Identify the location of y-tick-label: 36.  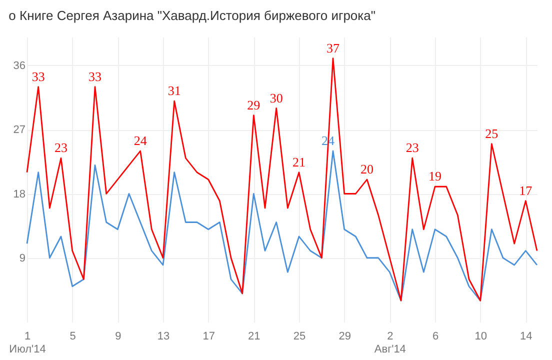
(19, 66).